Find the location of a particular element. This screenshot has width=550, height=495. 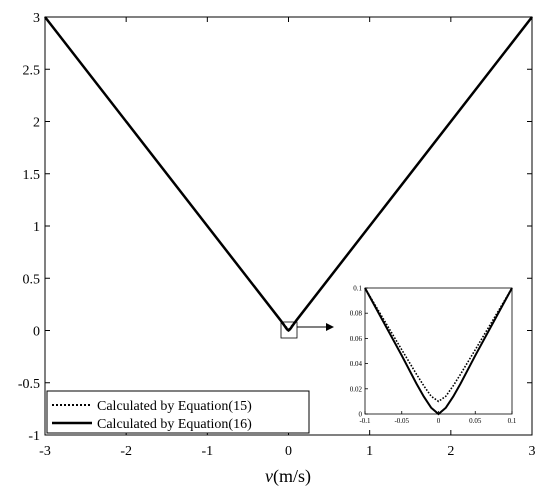

inset-ticks: -0.1 -0.05 0 0.05 0.1 0 0.02 0.04 0.06 0.08 0.1 is located at coordinates (433, 355).